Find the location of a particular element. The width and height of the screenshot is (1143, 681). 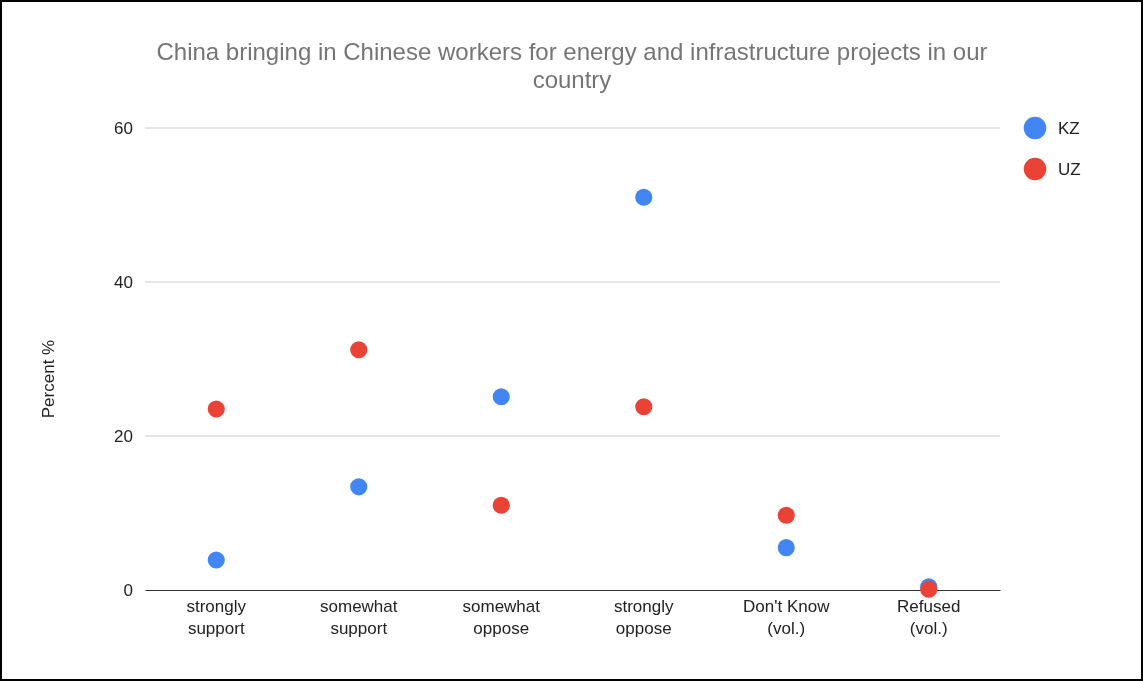

y-tick-label: 0 is located at coordinates (128, 590).